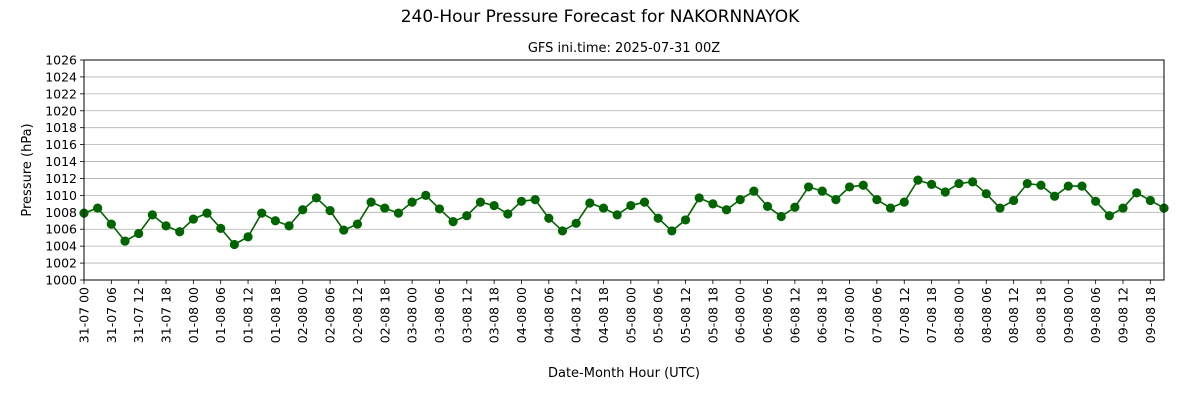  I want to click on y-axis-label: Pressure (hPa), so click(27, 169).